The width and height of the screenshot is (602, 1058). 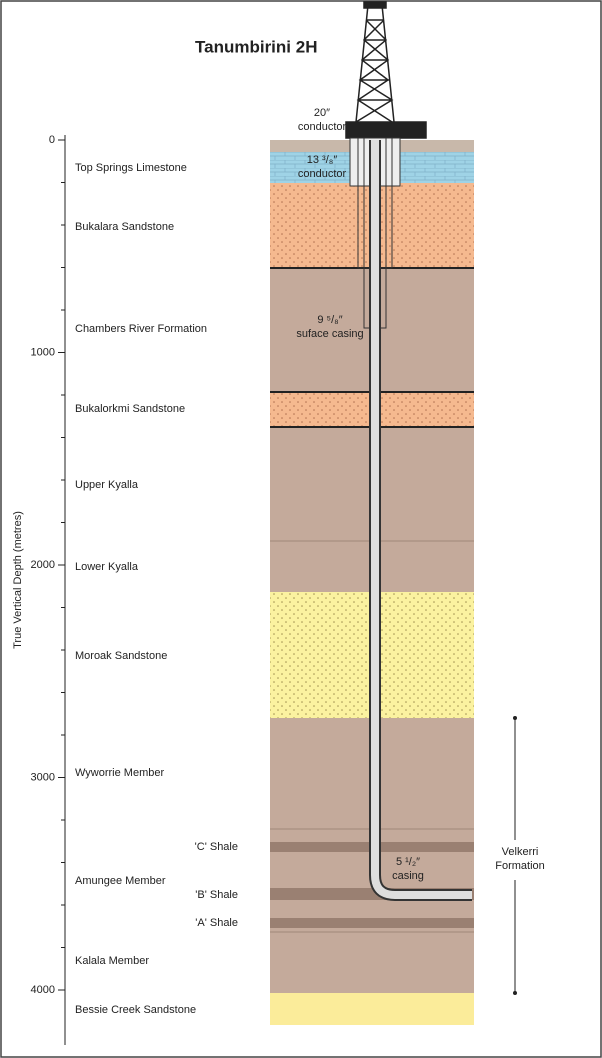 What do you see at coordinates (43, 990) in the screenshot?
I see `tick-label: 4000` at bounding box center [43, 990].